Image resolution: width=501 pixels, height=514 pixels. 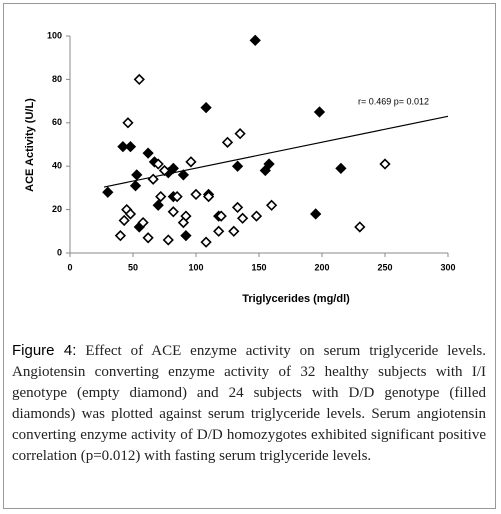 I want to click on x-tick-label: 0, so click(x=69, y=267).